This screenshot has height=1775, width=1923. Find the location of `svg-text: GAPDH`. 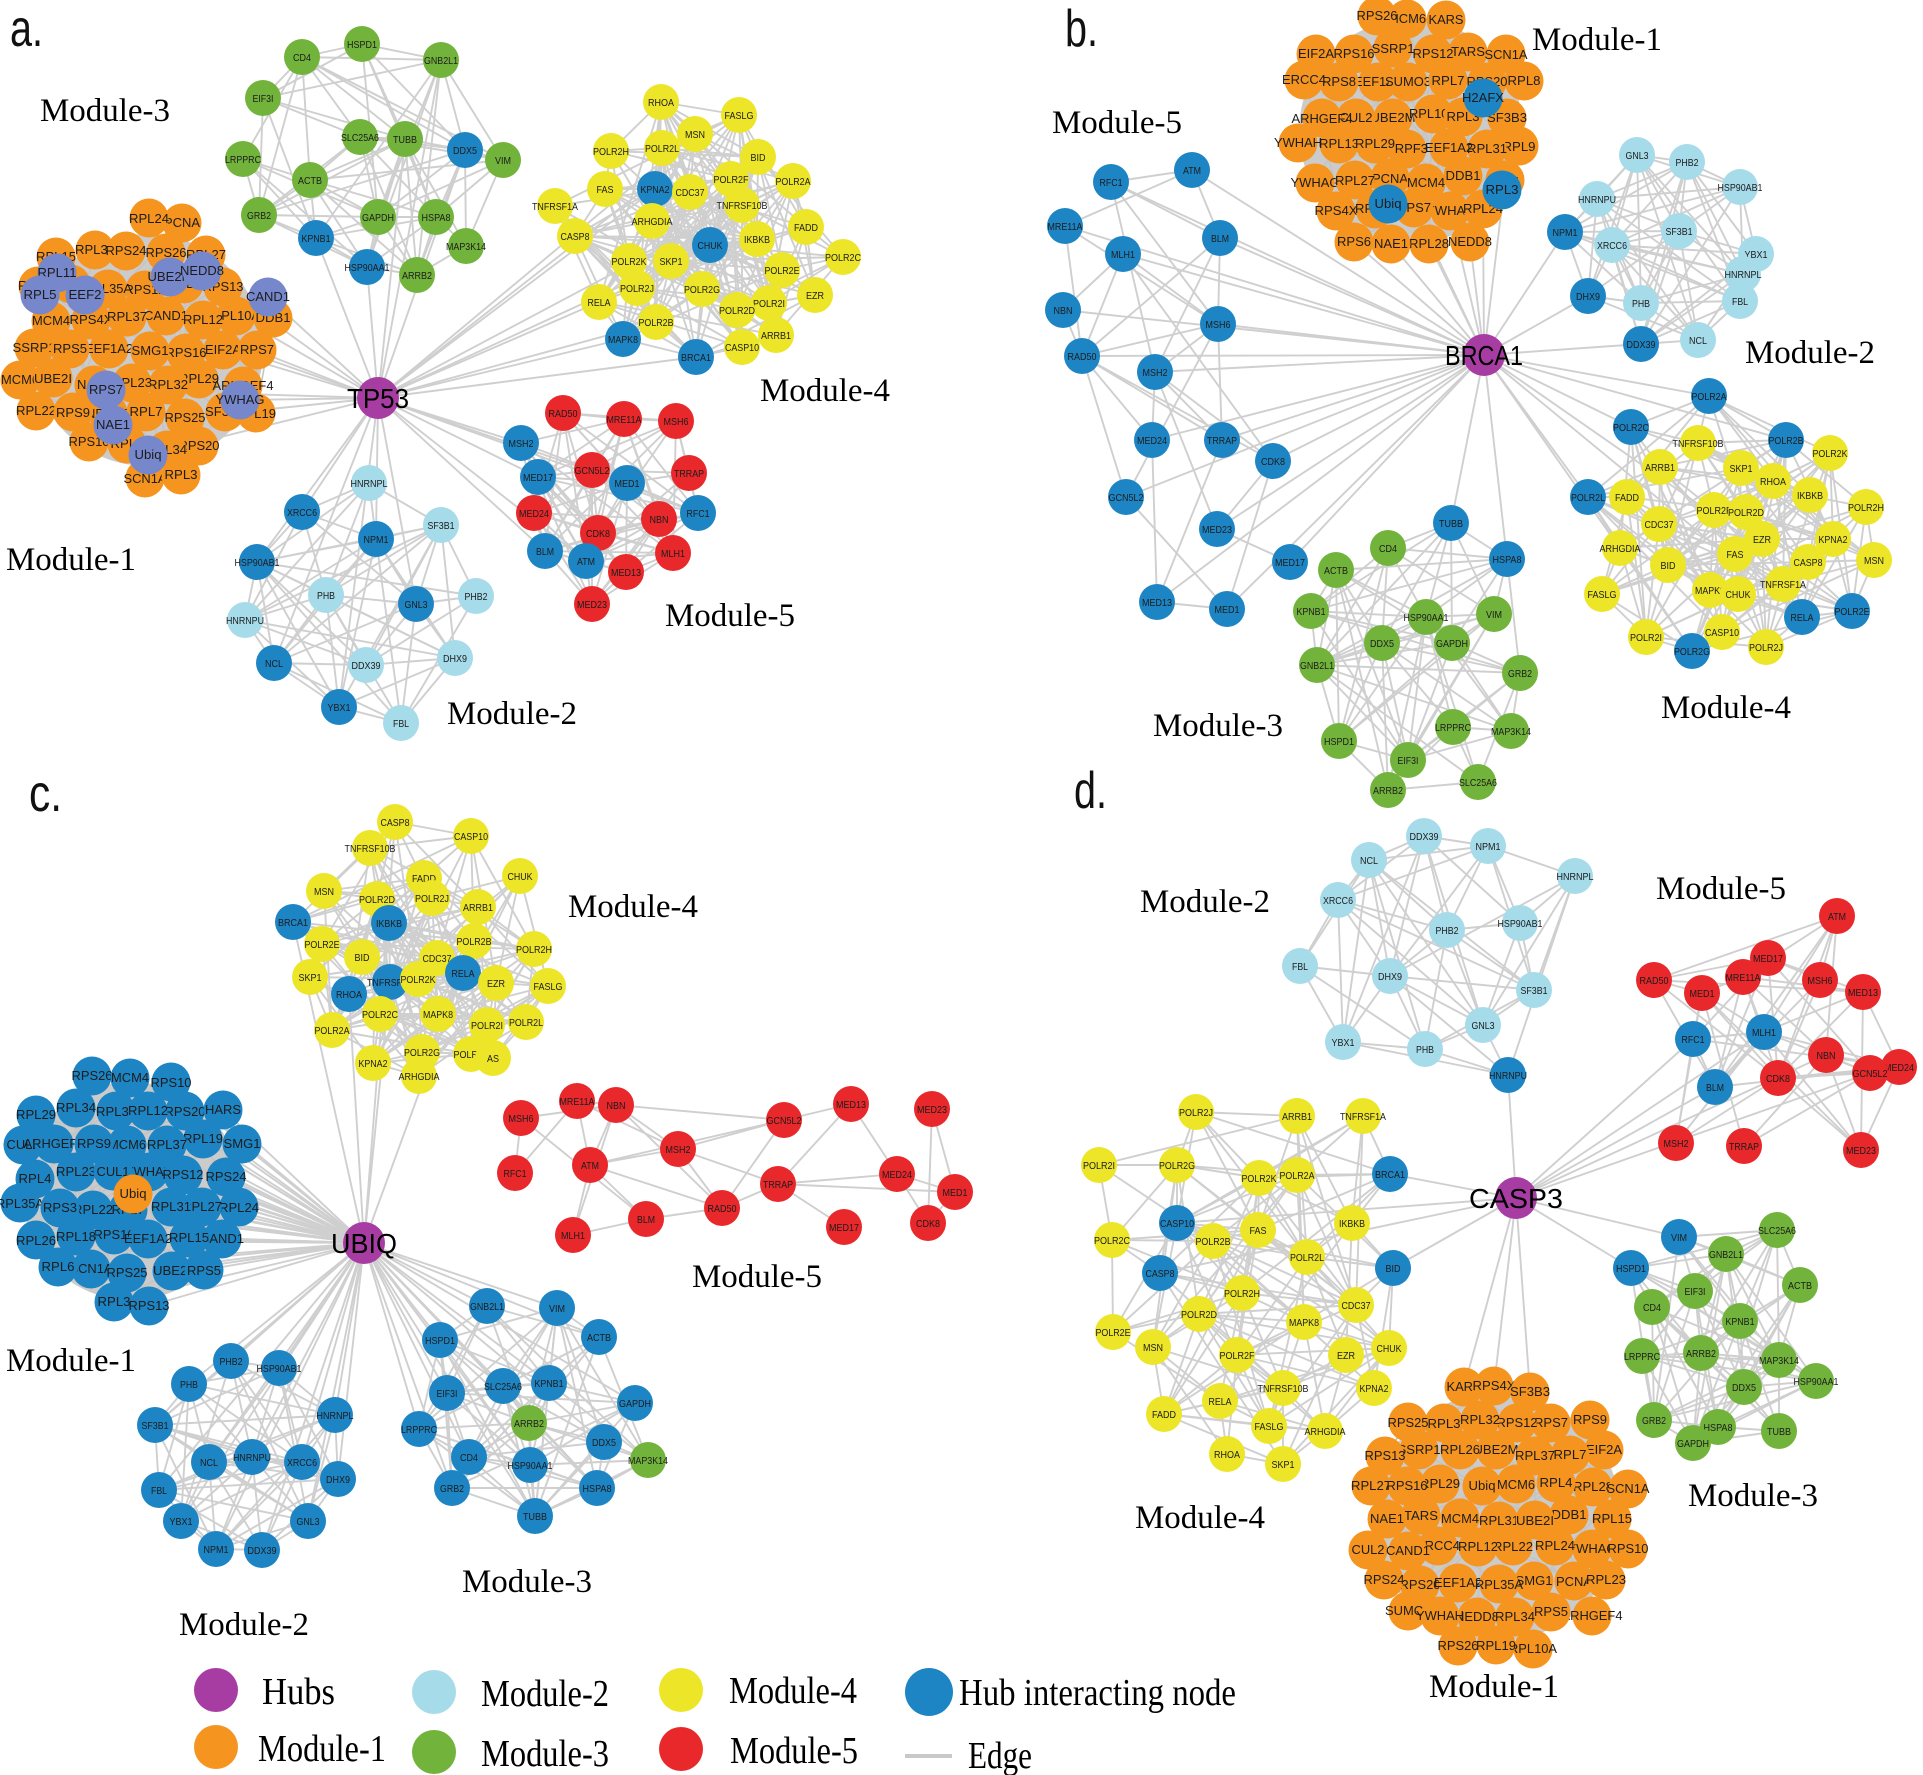

svg-text: GAPDH is located at coordinates (1693, 1444).